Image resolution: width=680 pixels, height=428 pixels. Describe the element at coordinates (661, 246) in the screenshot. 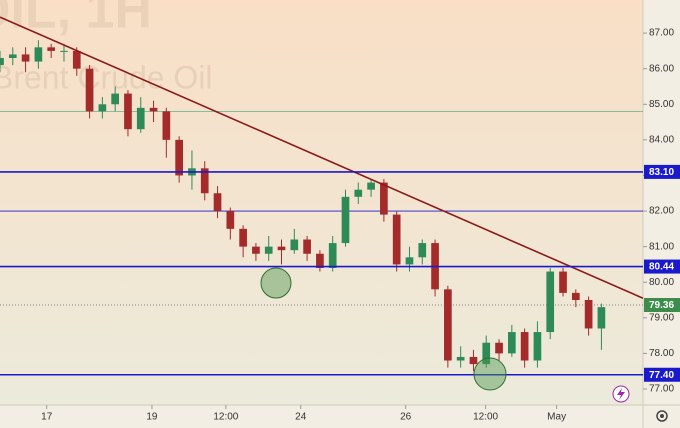

I see `y-tick-label: 81.00` at that location.